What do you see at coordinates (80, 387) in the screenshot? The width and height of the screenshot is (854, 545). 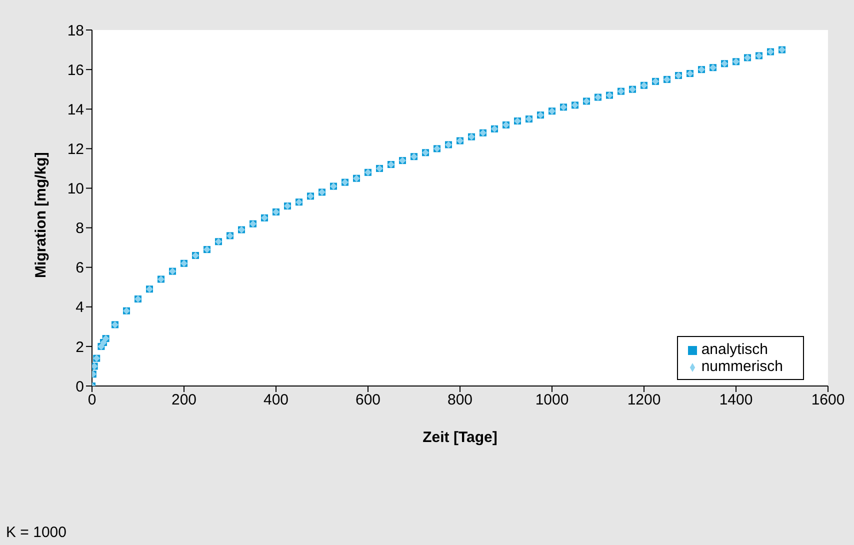 I see `y-tick-label: 0` at bounding box center [80, 387].